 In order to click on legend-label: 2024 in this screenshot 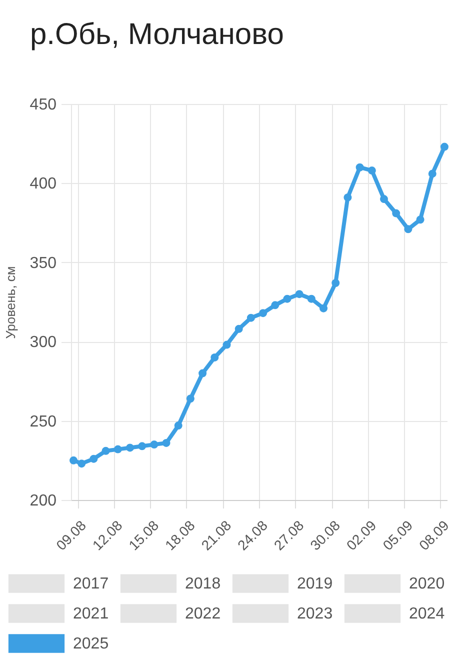, I will do `click(427, 614)`.